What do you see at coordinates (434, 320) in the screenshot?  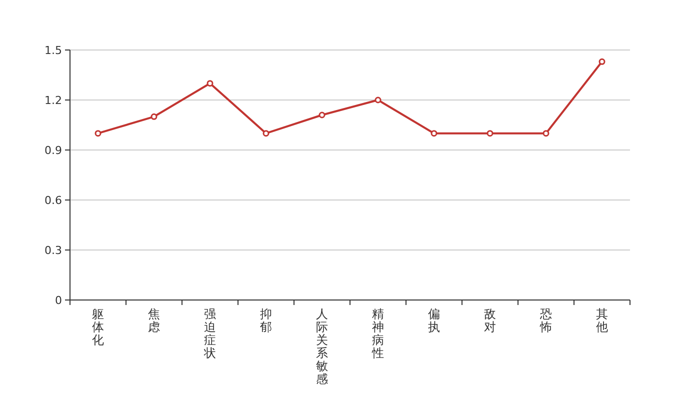 I see `x-tick-label: 偏执` at bounding box center [434, 320].